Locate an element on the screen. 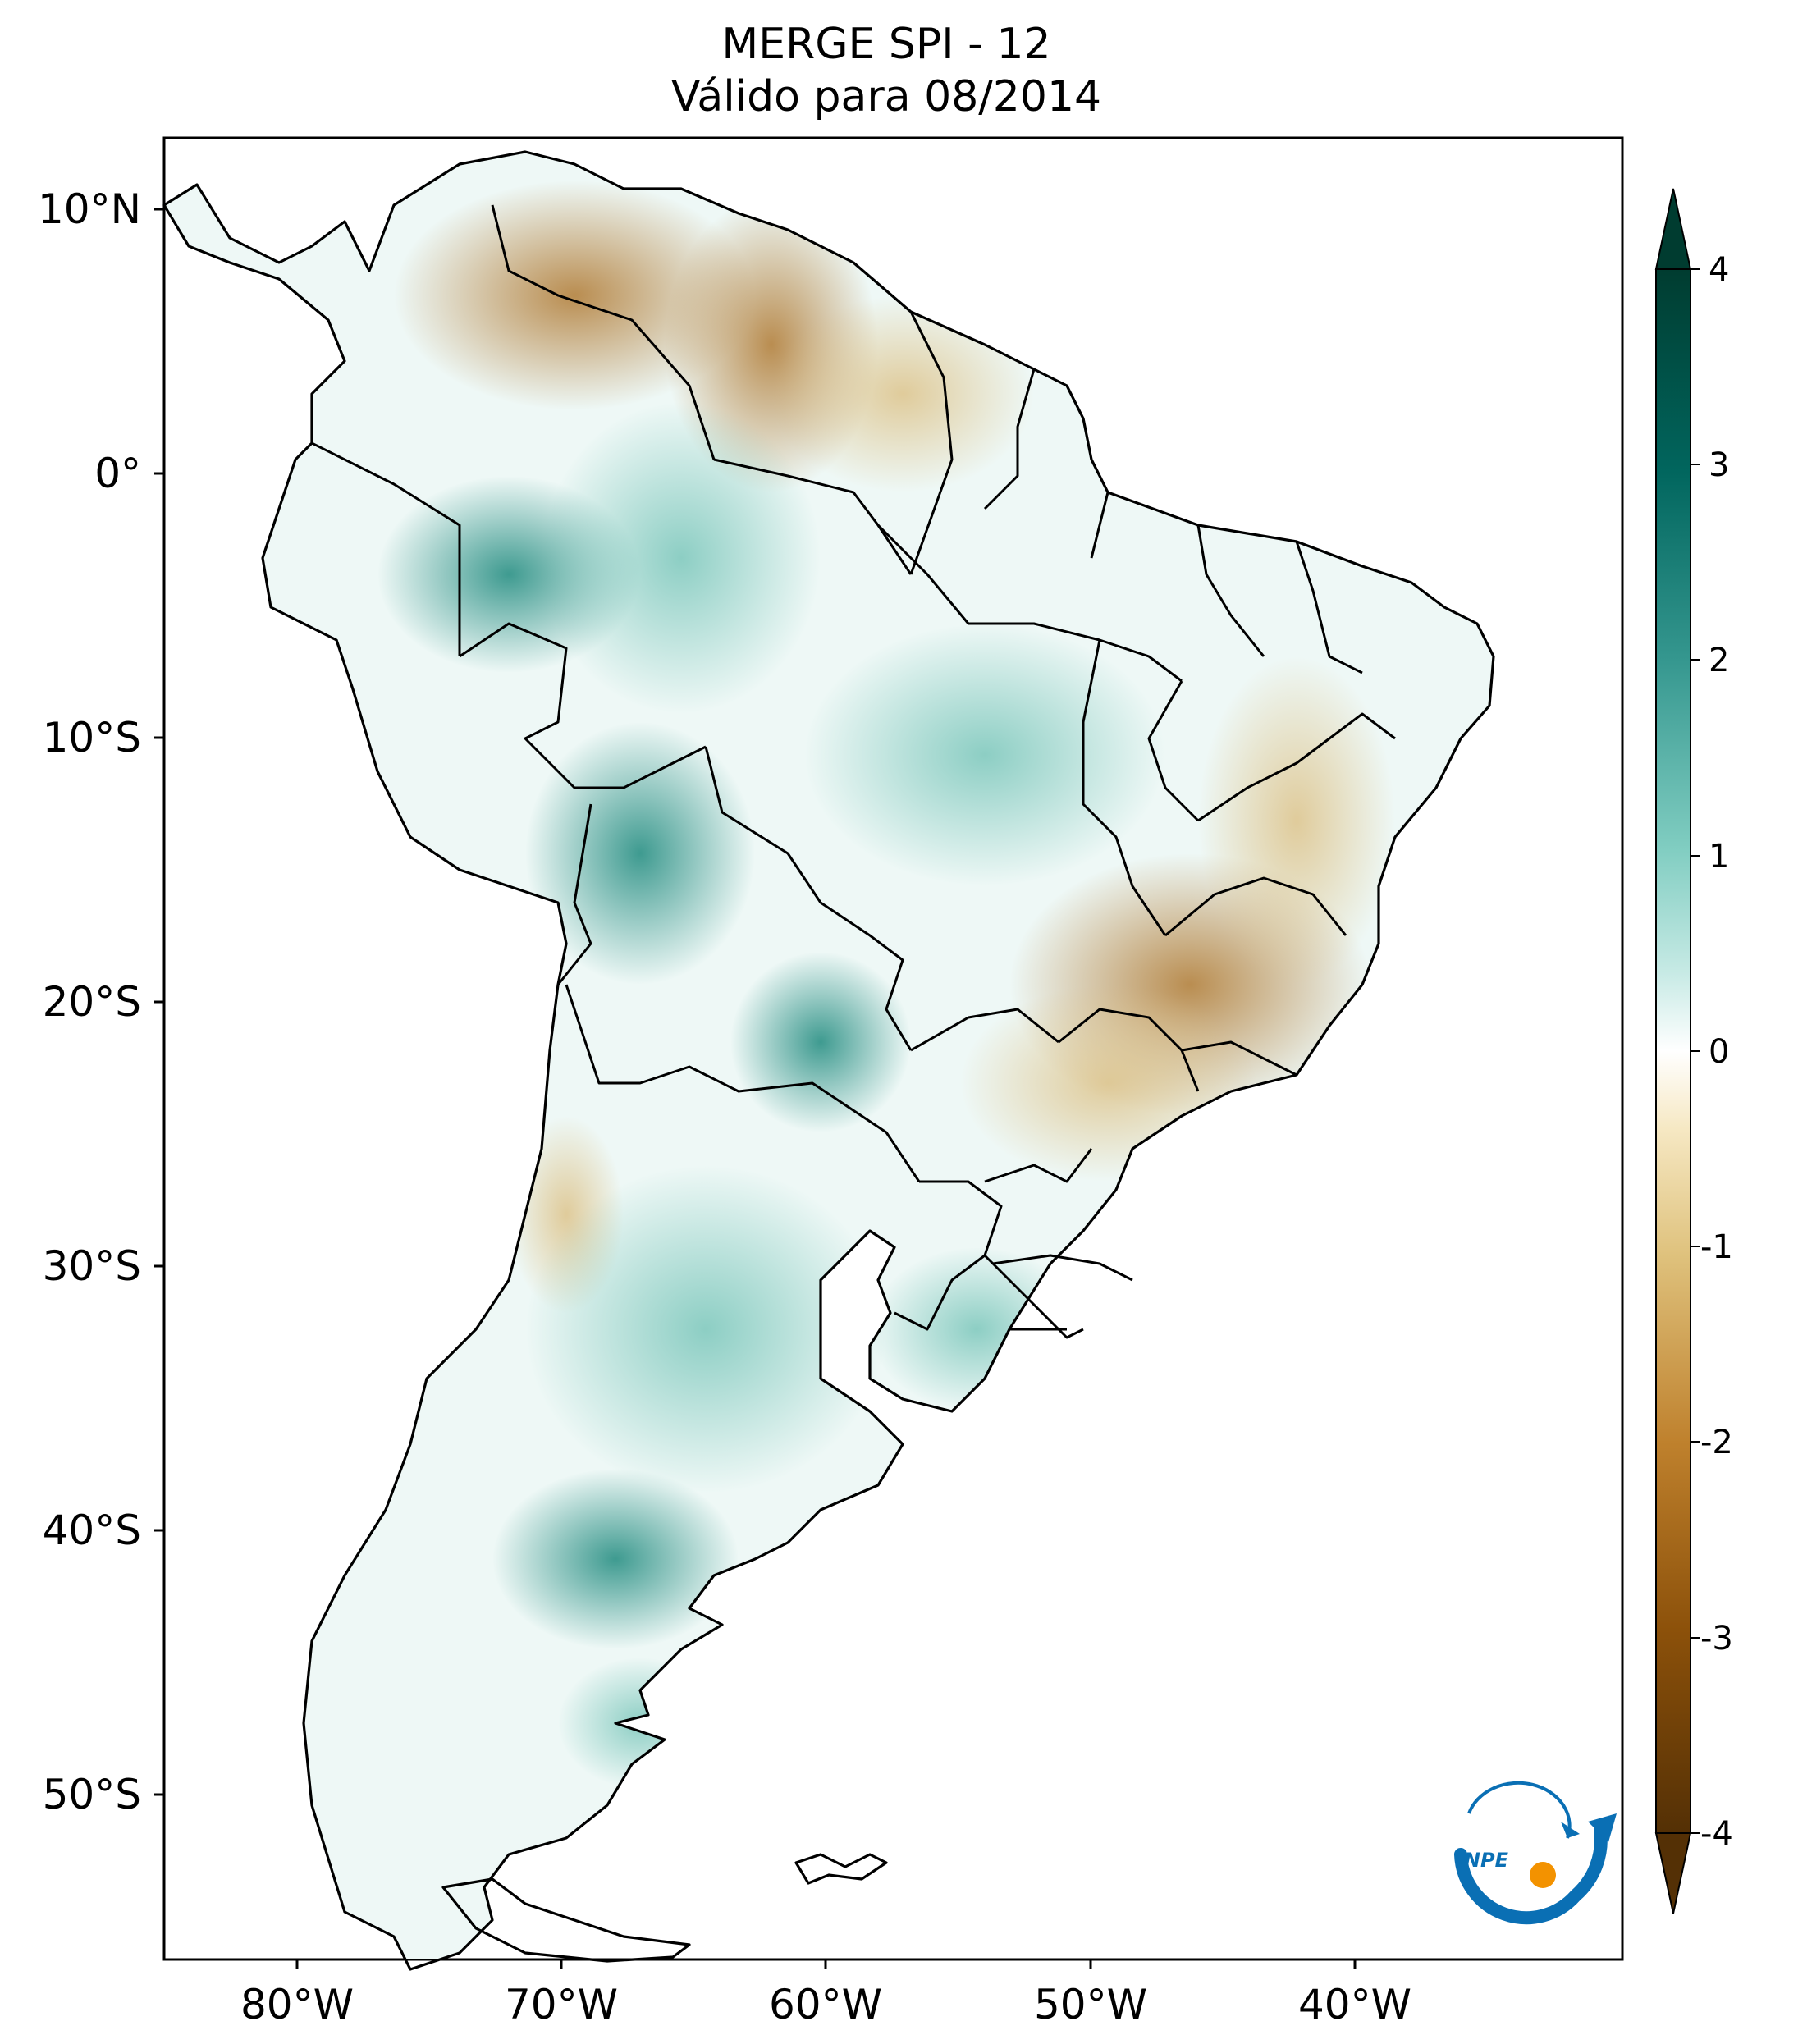 This screenshot has height=2044, width=1798. colorbar-tick-label: 2 is located at coordinates (1719, 660).